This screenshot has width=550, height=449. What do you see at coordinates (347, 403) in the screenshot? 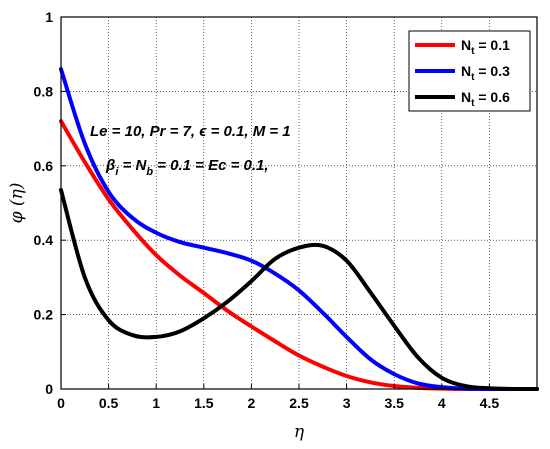
I see `x-tick-label: 3` at bounding box center [347, 403].